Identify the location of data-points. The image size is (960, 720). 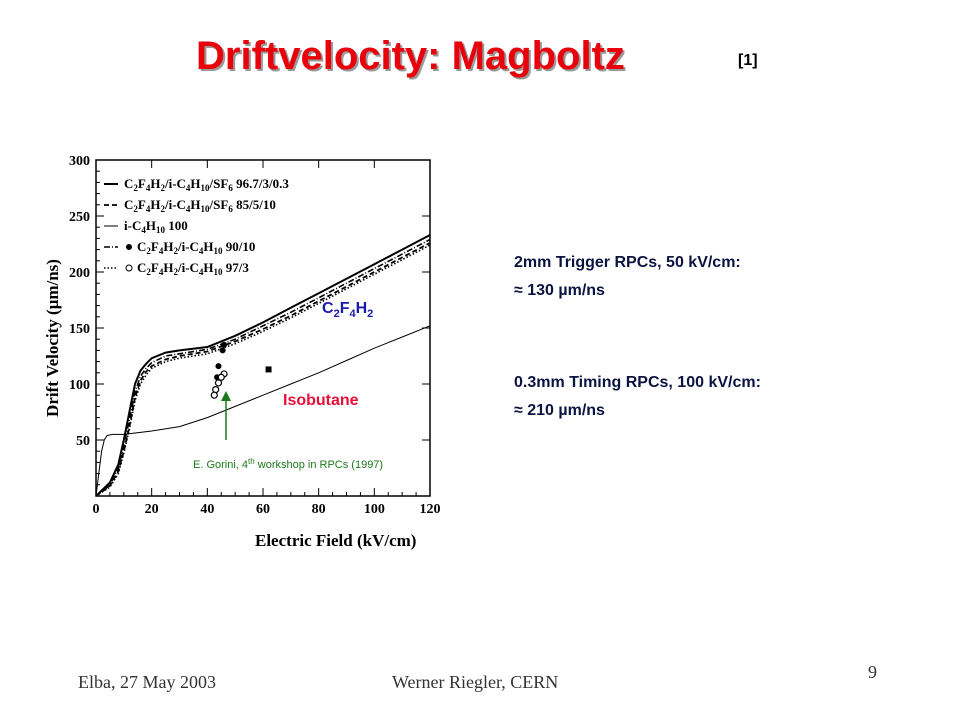
(241, 370).